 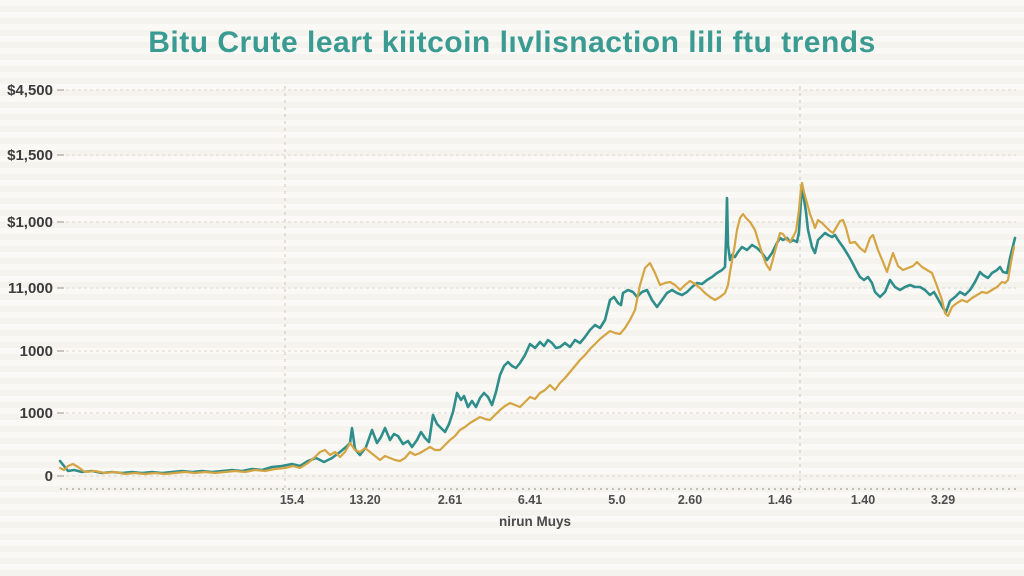 What do you see at coordinates (535, 521) in the screenshot?
I see `x-axis-title: nirun Muys` at bounding box center [535, 521].